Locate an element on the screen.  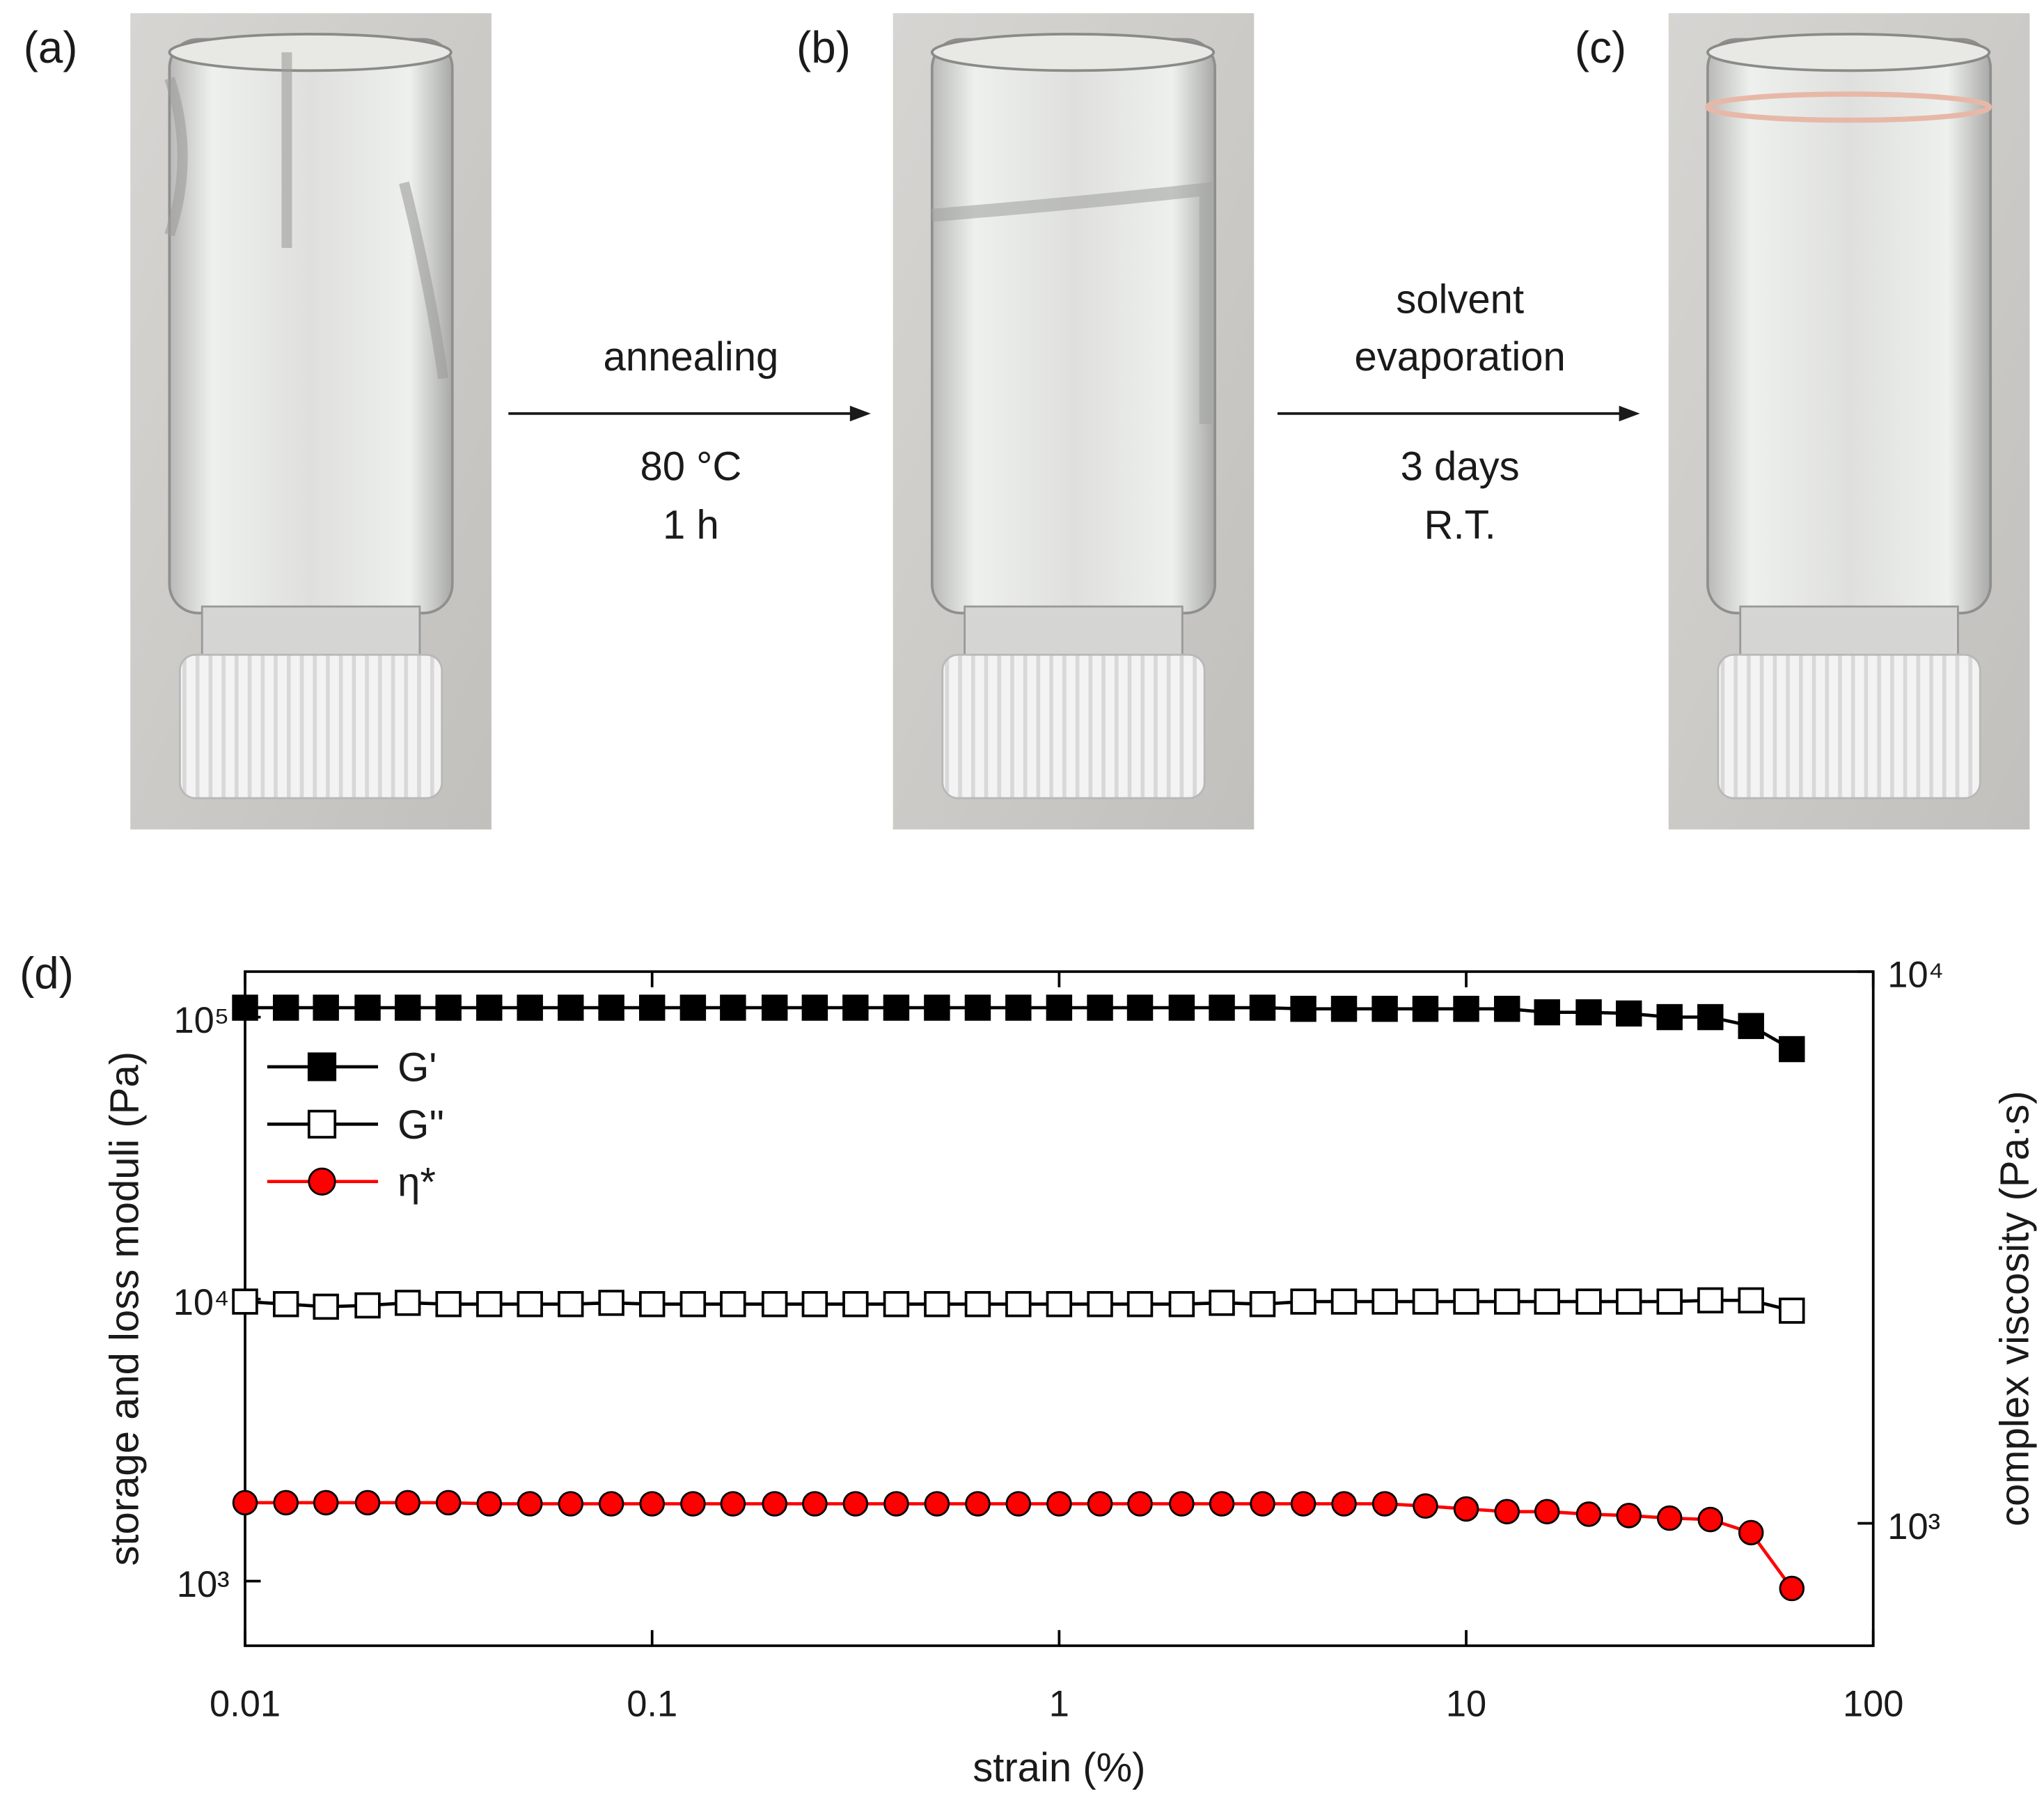
x-axis-label: strain (%) is located at coordinates (1059, 1767).